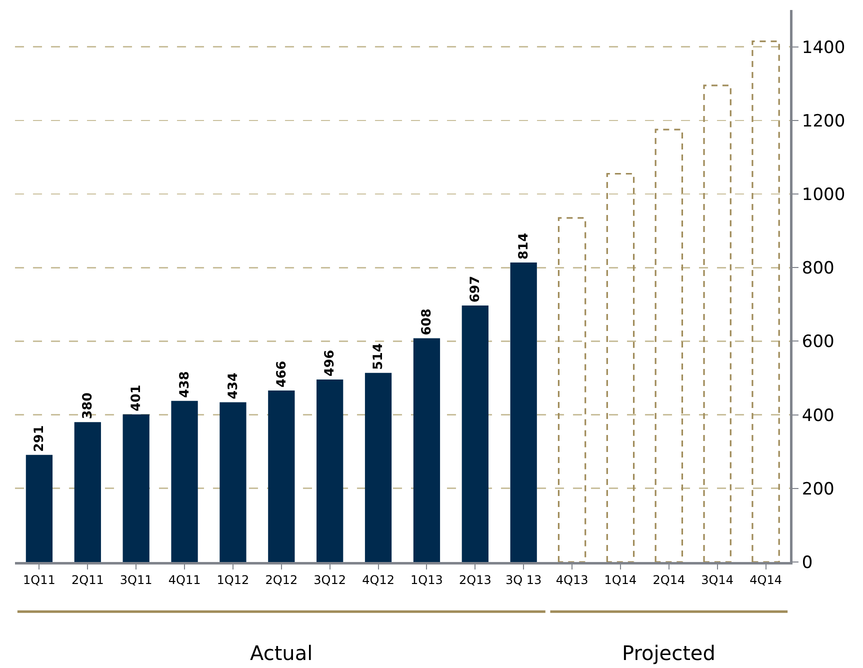 The image size is (863, 668). I want to click on x-tick-label: 2Q13, so click(475, 579).